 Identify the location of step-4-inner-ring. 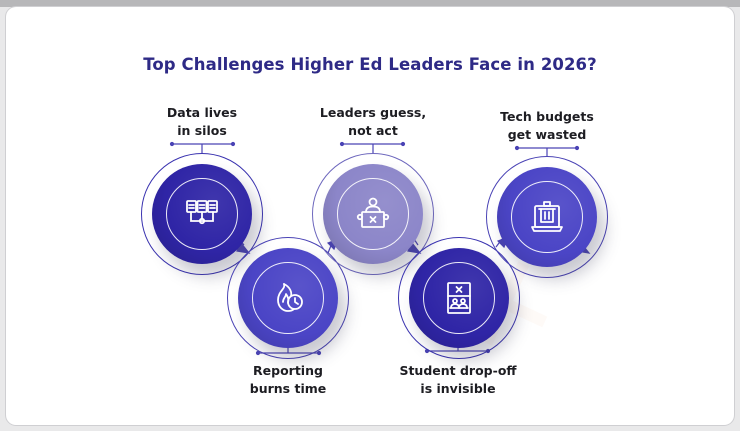
(459, 298).